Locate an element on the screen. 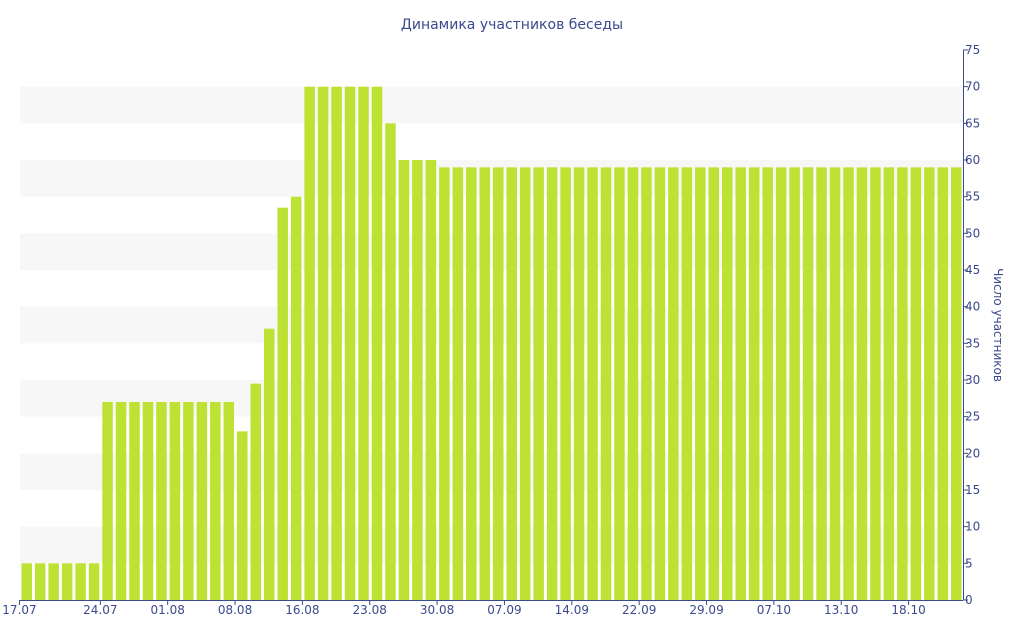 This screenshot has width=1024, height=640. x-tick-label: 01.08 is located at coordinates (167, 610).